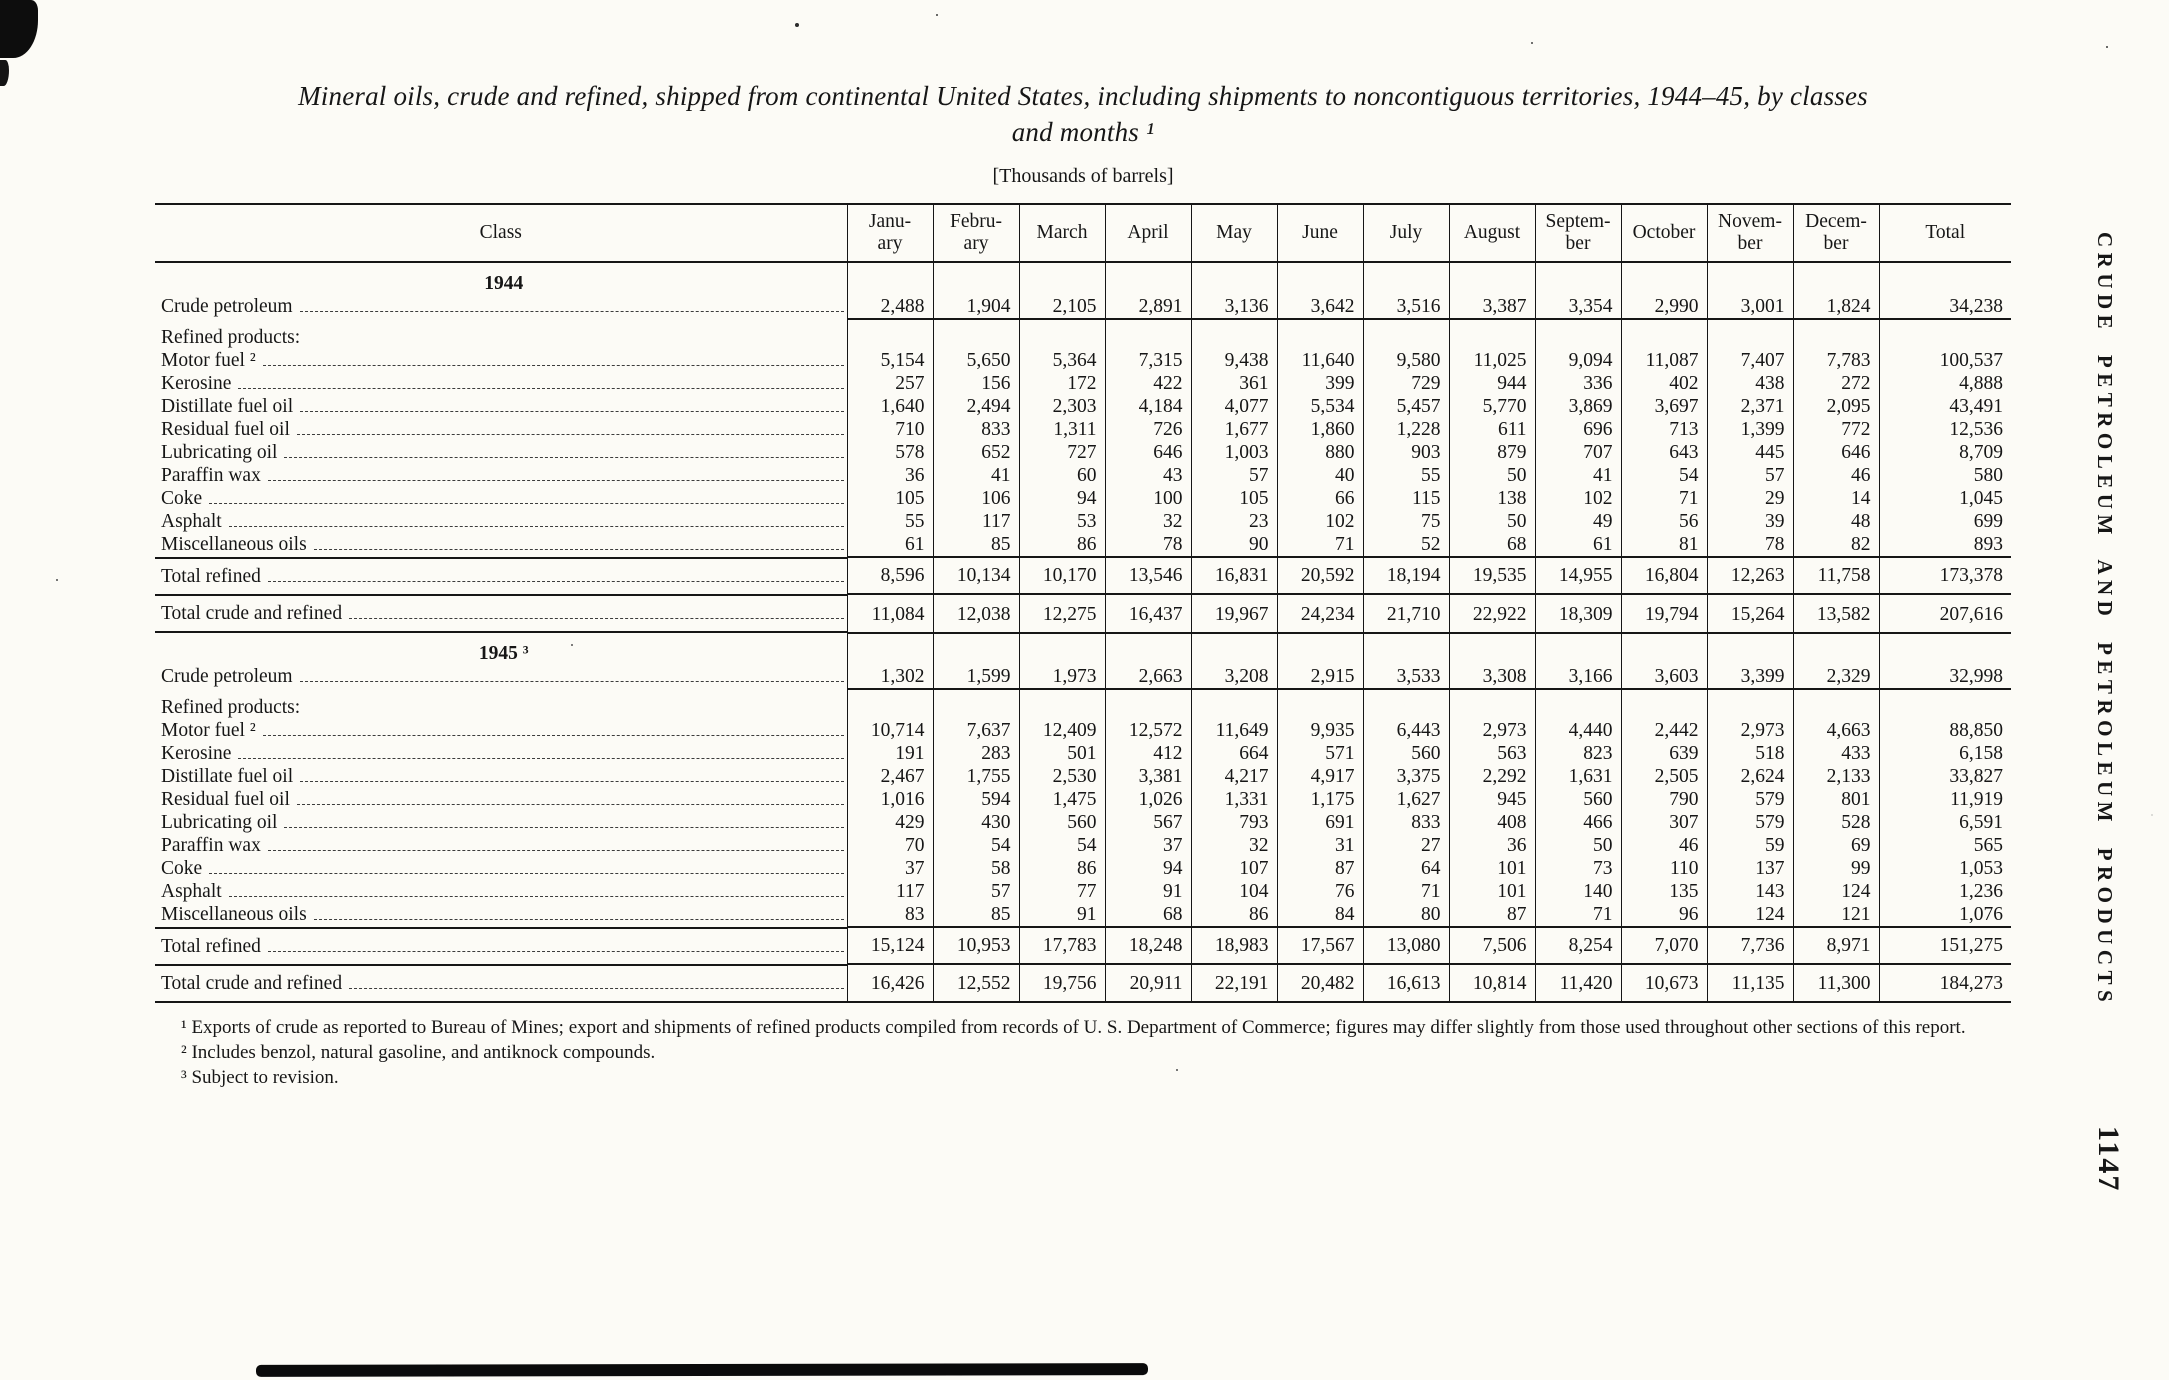 The height and width of the screenshot is (1380, 2169). Describe the element at coordinates (1835, 730) in the screenshot. I see `cell-value: 4,663` at that location.